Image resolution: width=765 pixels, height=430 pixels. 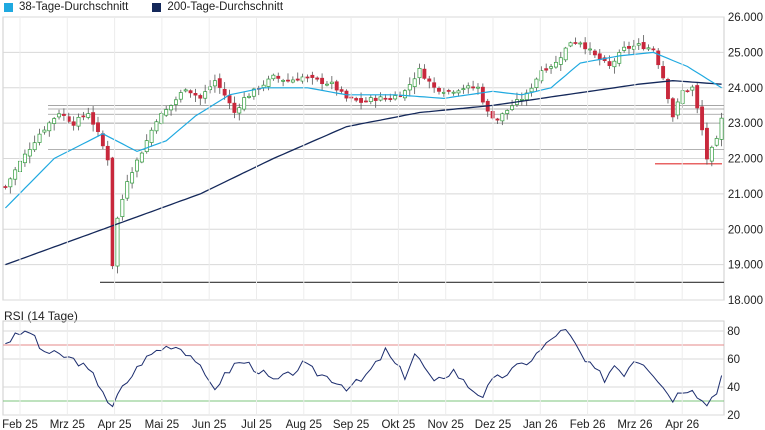 What do you see at coordinates (745, 230) in the screenshot?
I see `price-tick-label: 20.000` at bounding box center [745, 230].